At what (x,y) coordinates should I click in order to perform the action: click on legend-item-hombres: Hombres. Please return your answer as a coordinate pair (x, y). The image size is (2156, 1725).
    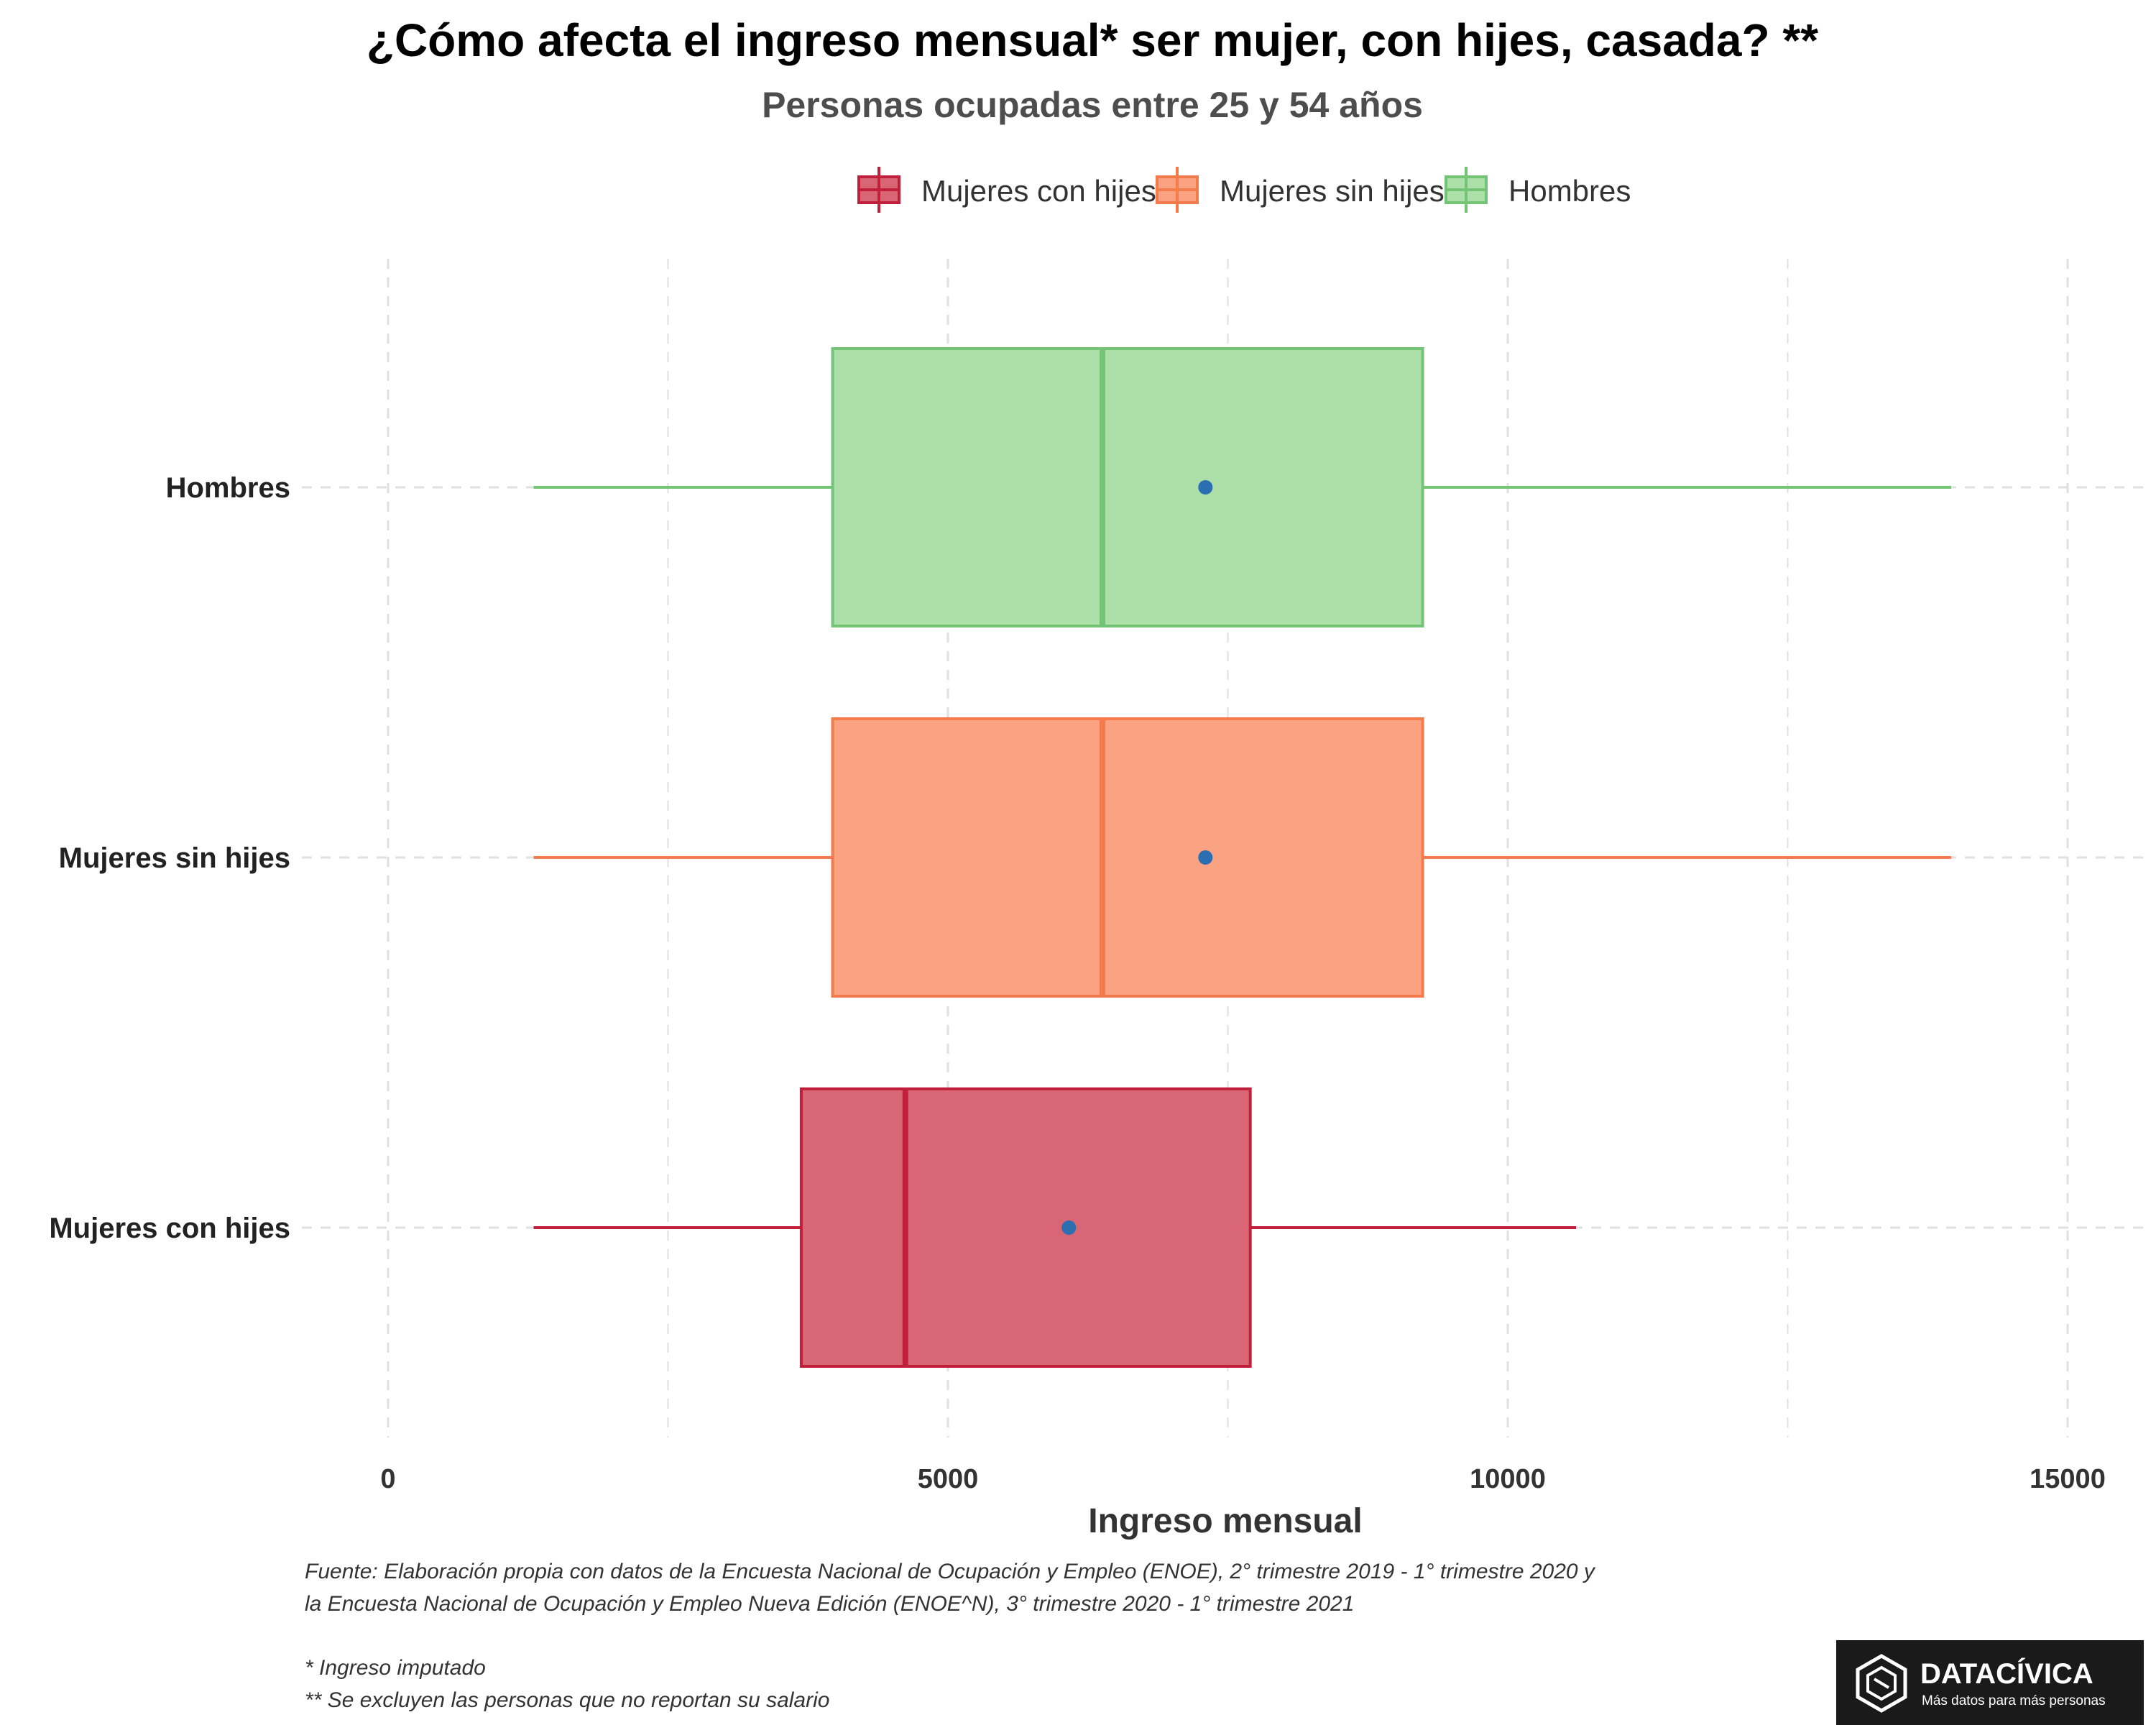
    Looking at the image, I should click on (1538, 190).